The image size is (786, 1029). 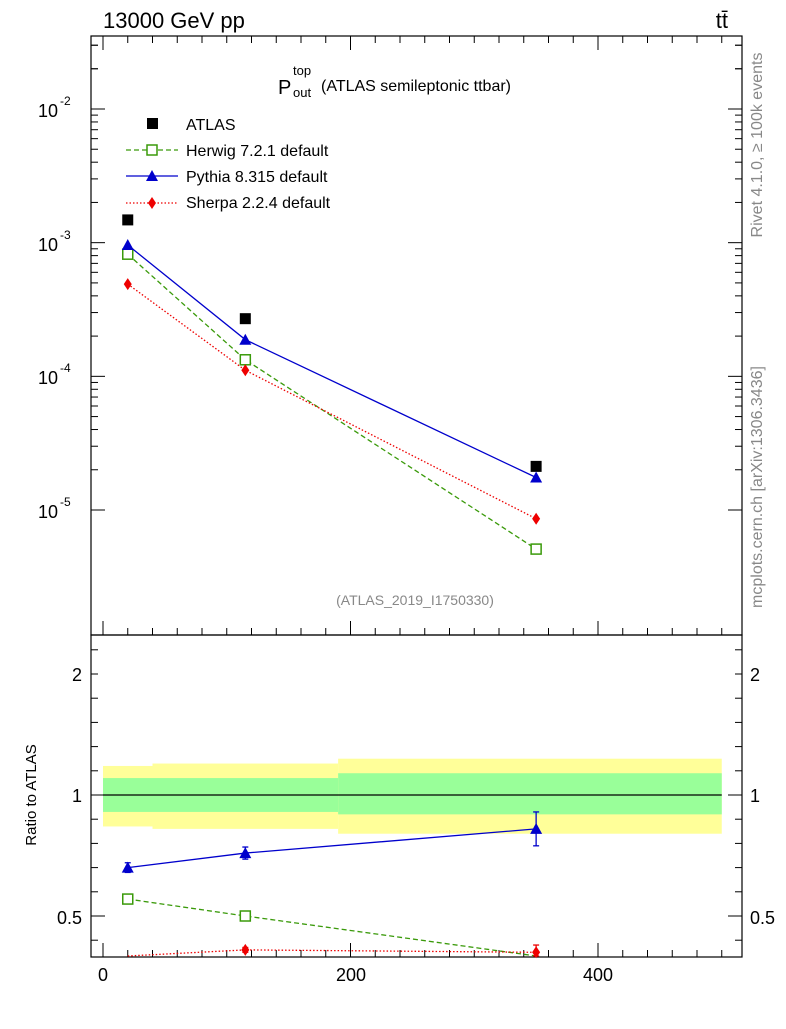 I want to click on title-main: P, so click(x=284, y=88).